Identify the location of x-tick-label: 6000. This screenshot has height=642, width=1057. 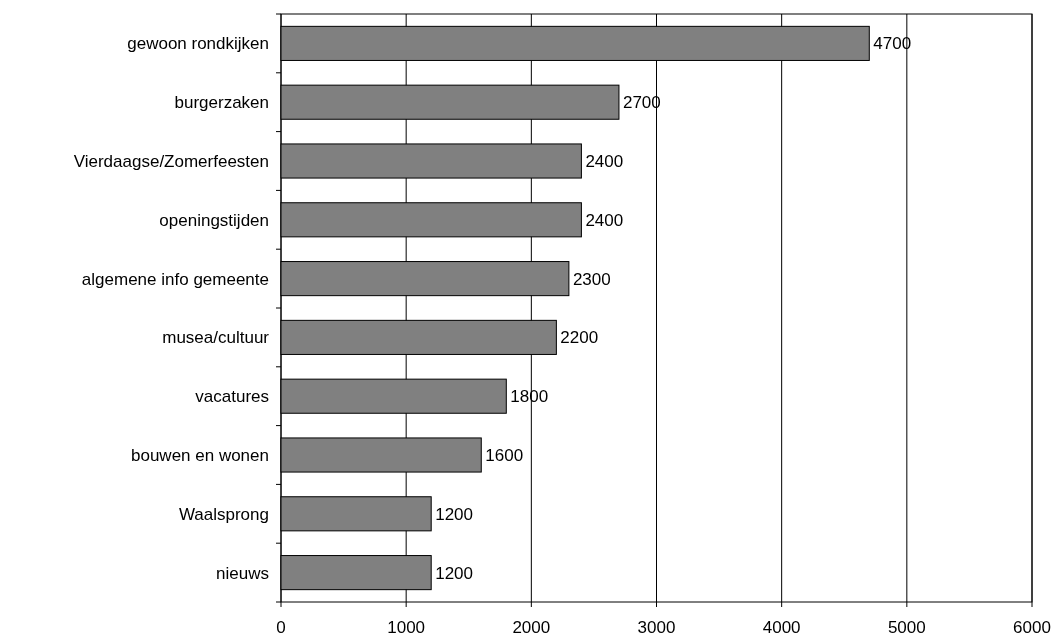
(1032, 627).